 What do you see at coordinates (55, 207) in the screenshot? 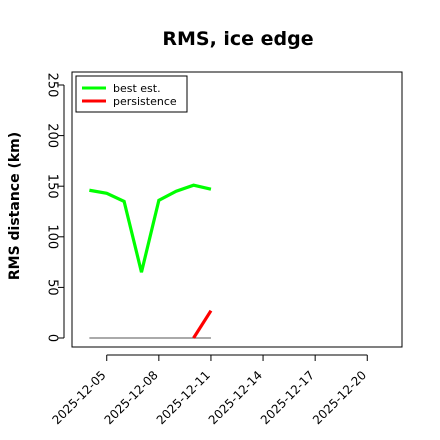
I see `y-axis: 0 50 100 150 200 250` at bounding box center [55, 207].